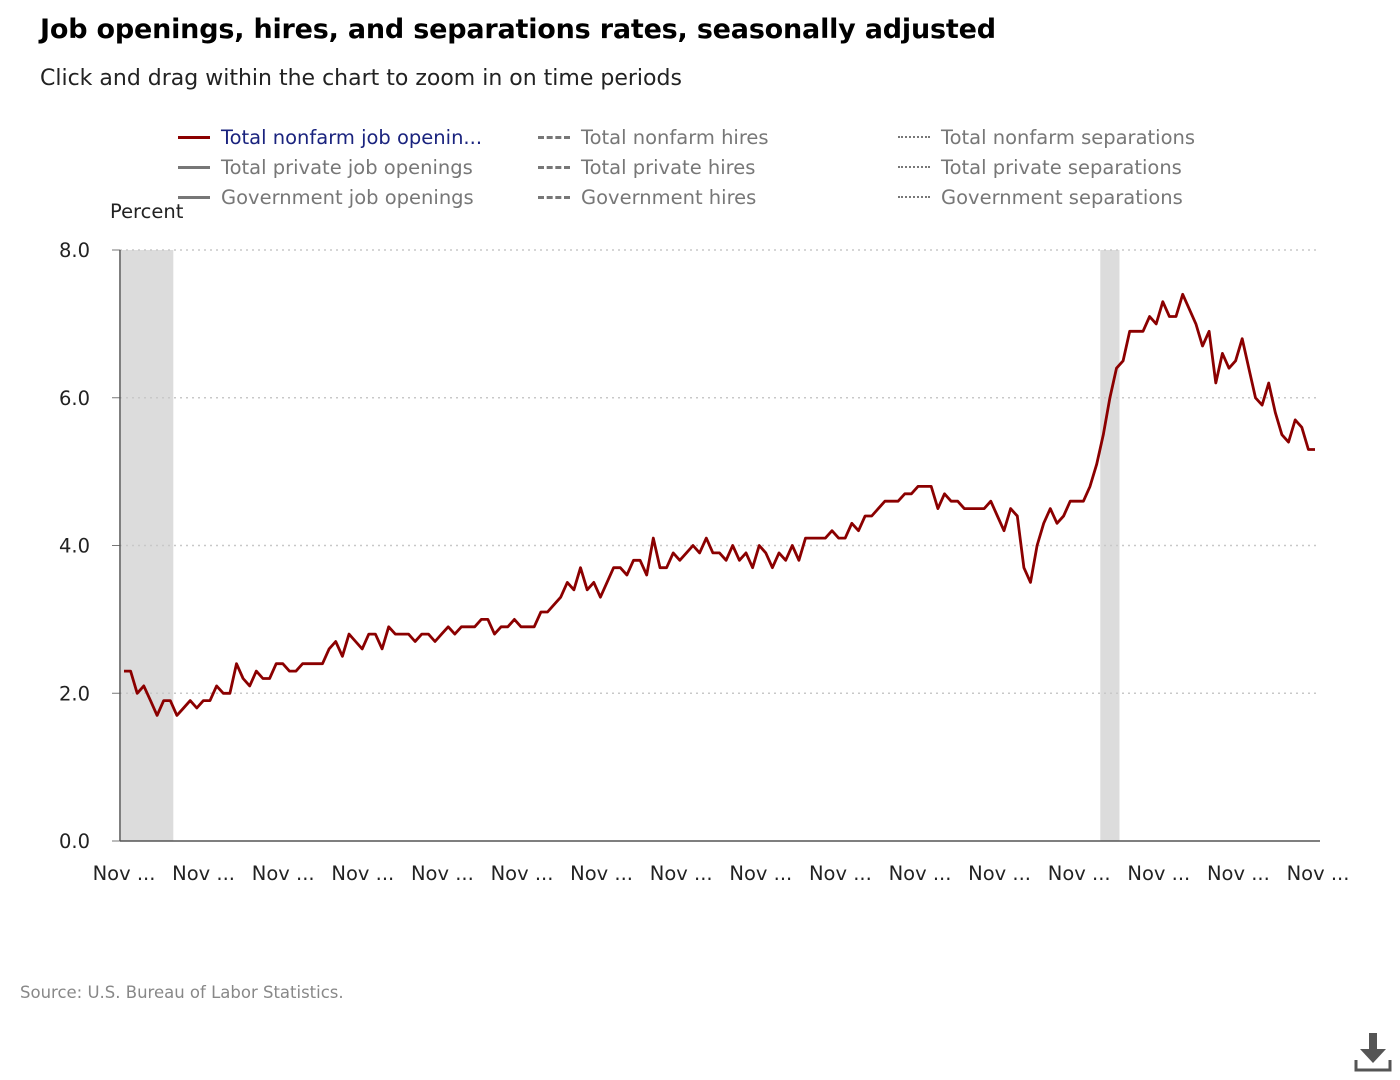  Describe the element at coordinates (74, 841) in the screenshot. I see `y-tick-label: 0.0` at that location.